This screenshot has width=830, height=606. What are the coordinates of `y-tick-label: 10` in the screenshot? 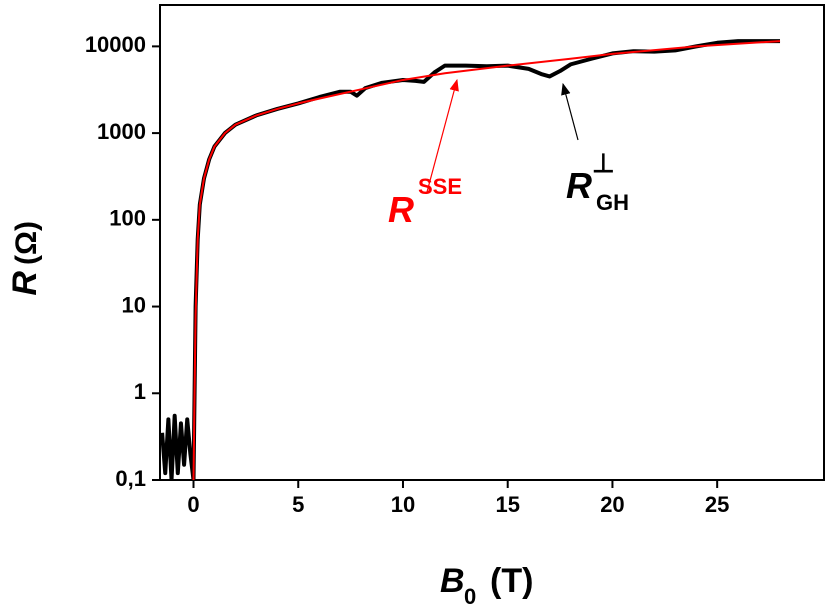 It's located at (134, 304).